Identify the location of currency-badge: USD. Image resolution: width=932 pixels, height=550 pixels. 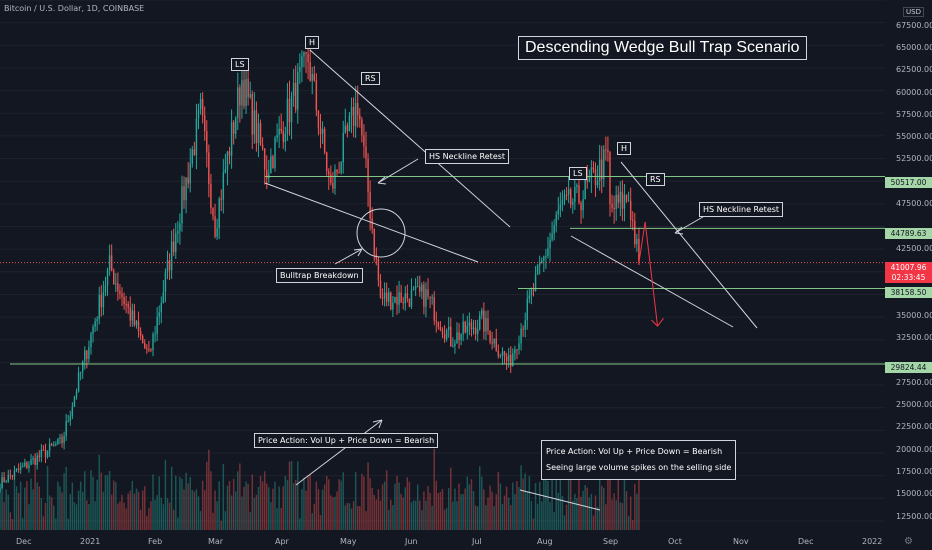
(913, 12).